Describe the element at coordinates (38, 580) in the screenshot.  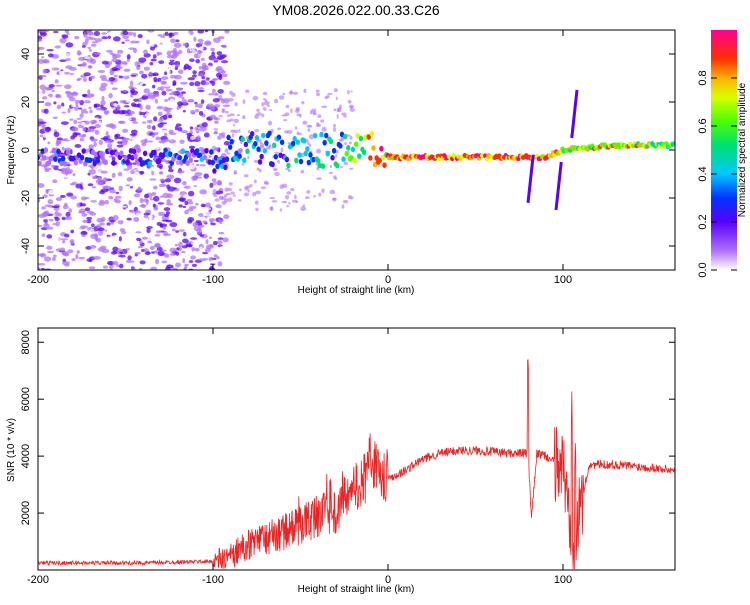
I see `snr-x-tick-label: -200` at that location.